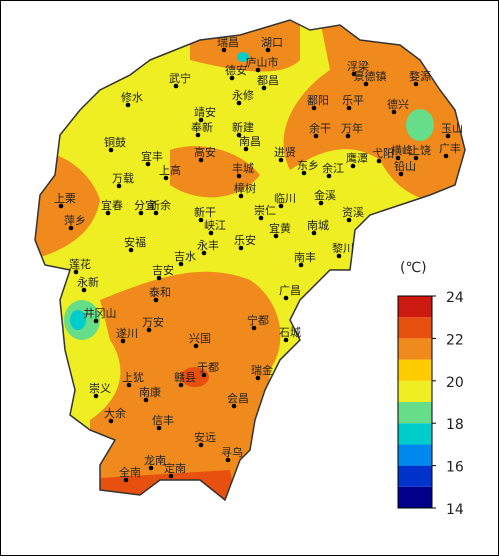 The image size is (499, 560). I want to click on station-label: 崇仁, so click(265, 210).